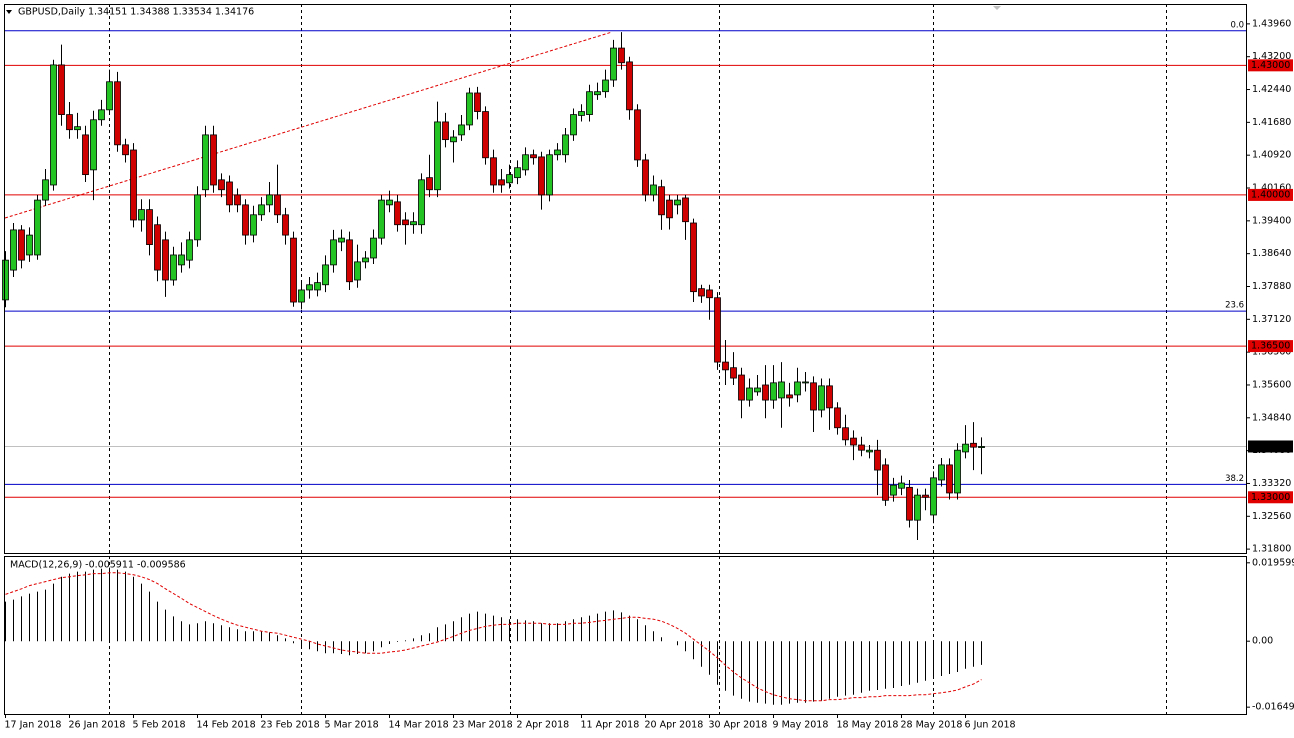  What do you see at coordinates (997, 8) in the screenshot?
I see `shift-marker` at bounding box center [997, 8].